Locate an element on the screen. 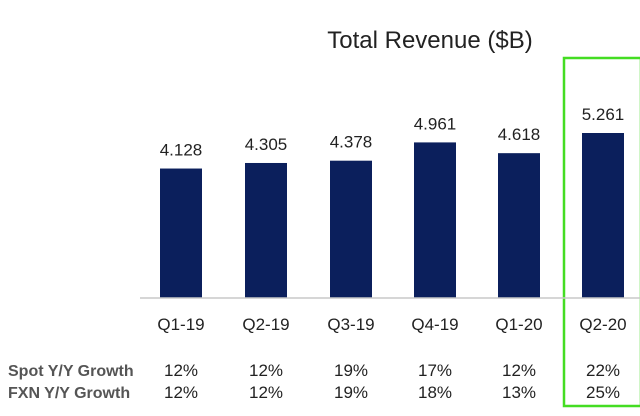  growth-value: 17% is located at coordinates (435, 370).